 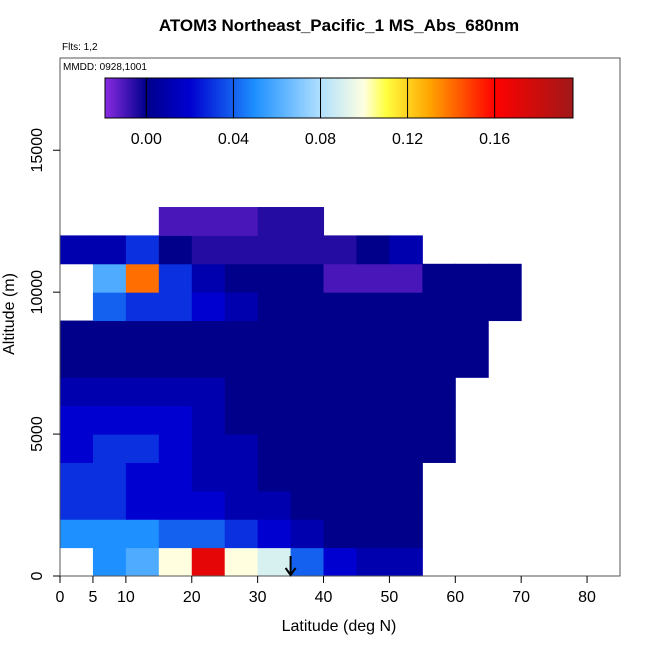 What do you see at coordinates (521, 597) in the screenshot?
I see `x-tick-label: 70` at bounding box center [521, 597].